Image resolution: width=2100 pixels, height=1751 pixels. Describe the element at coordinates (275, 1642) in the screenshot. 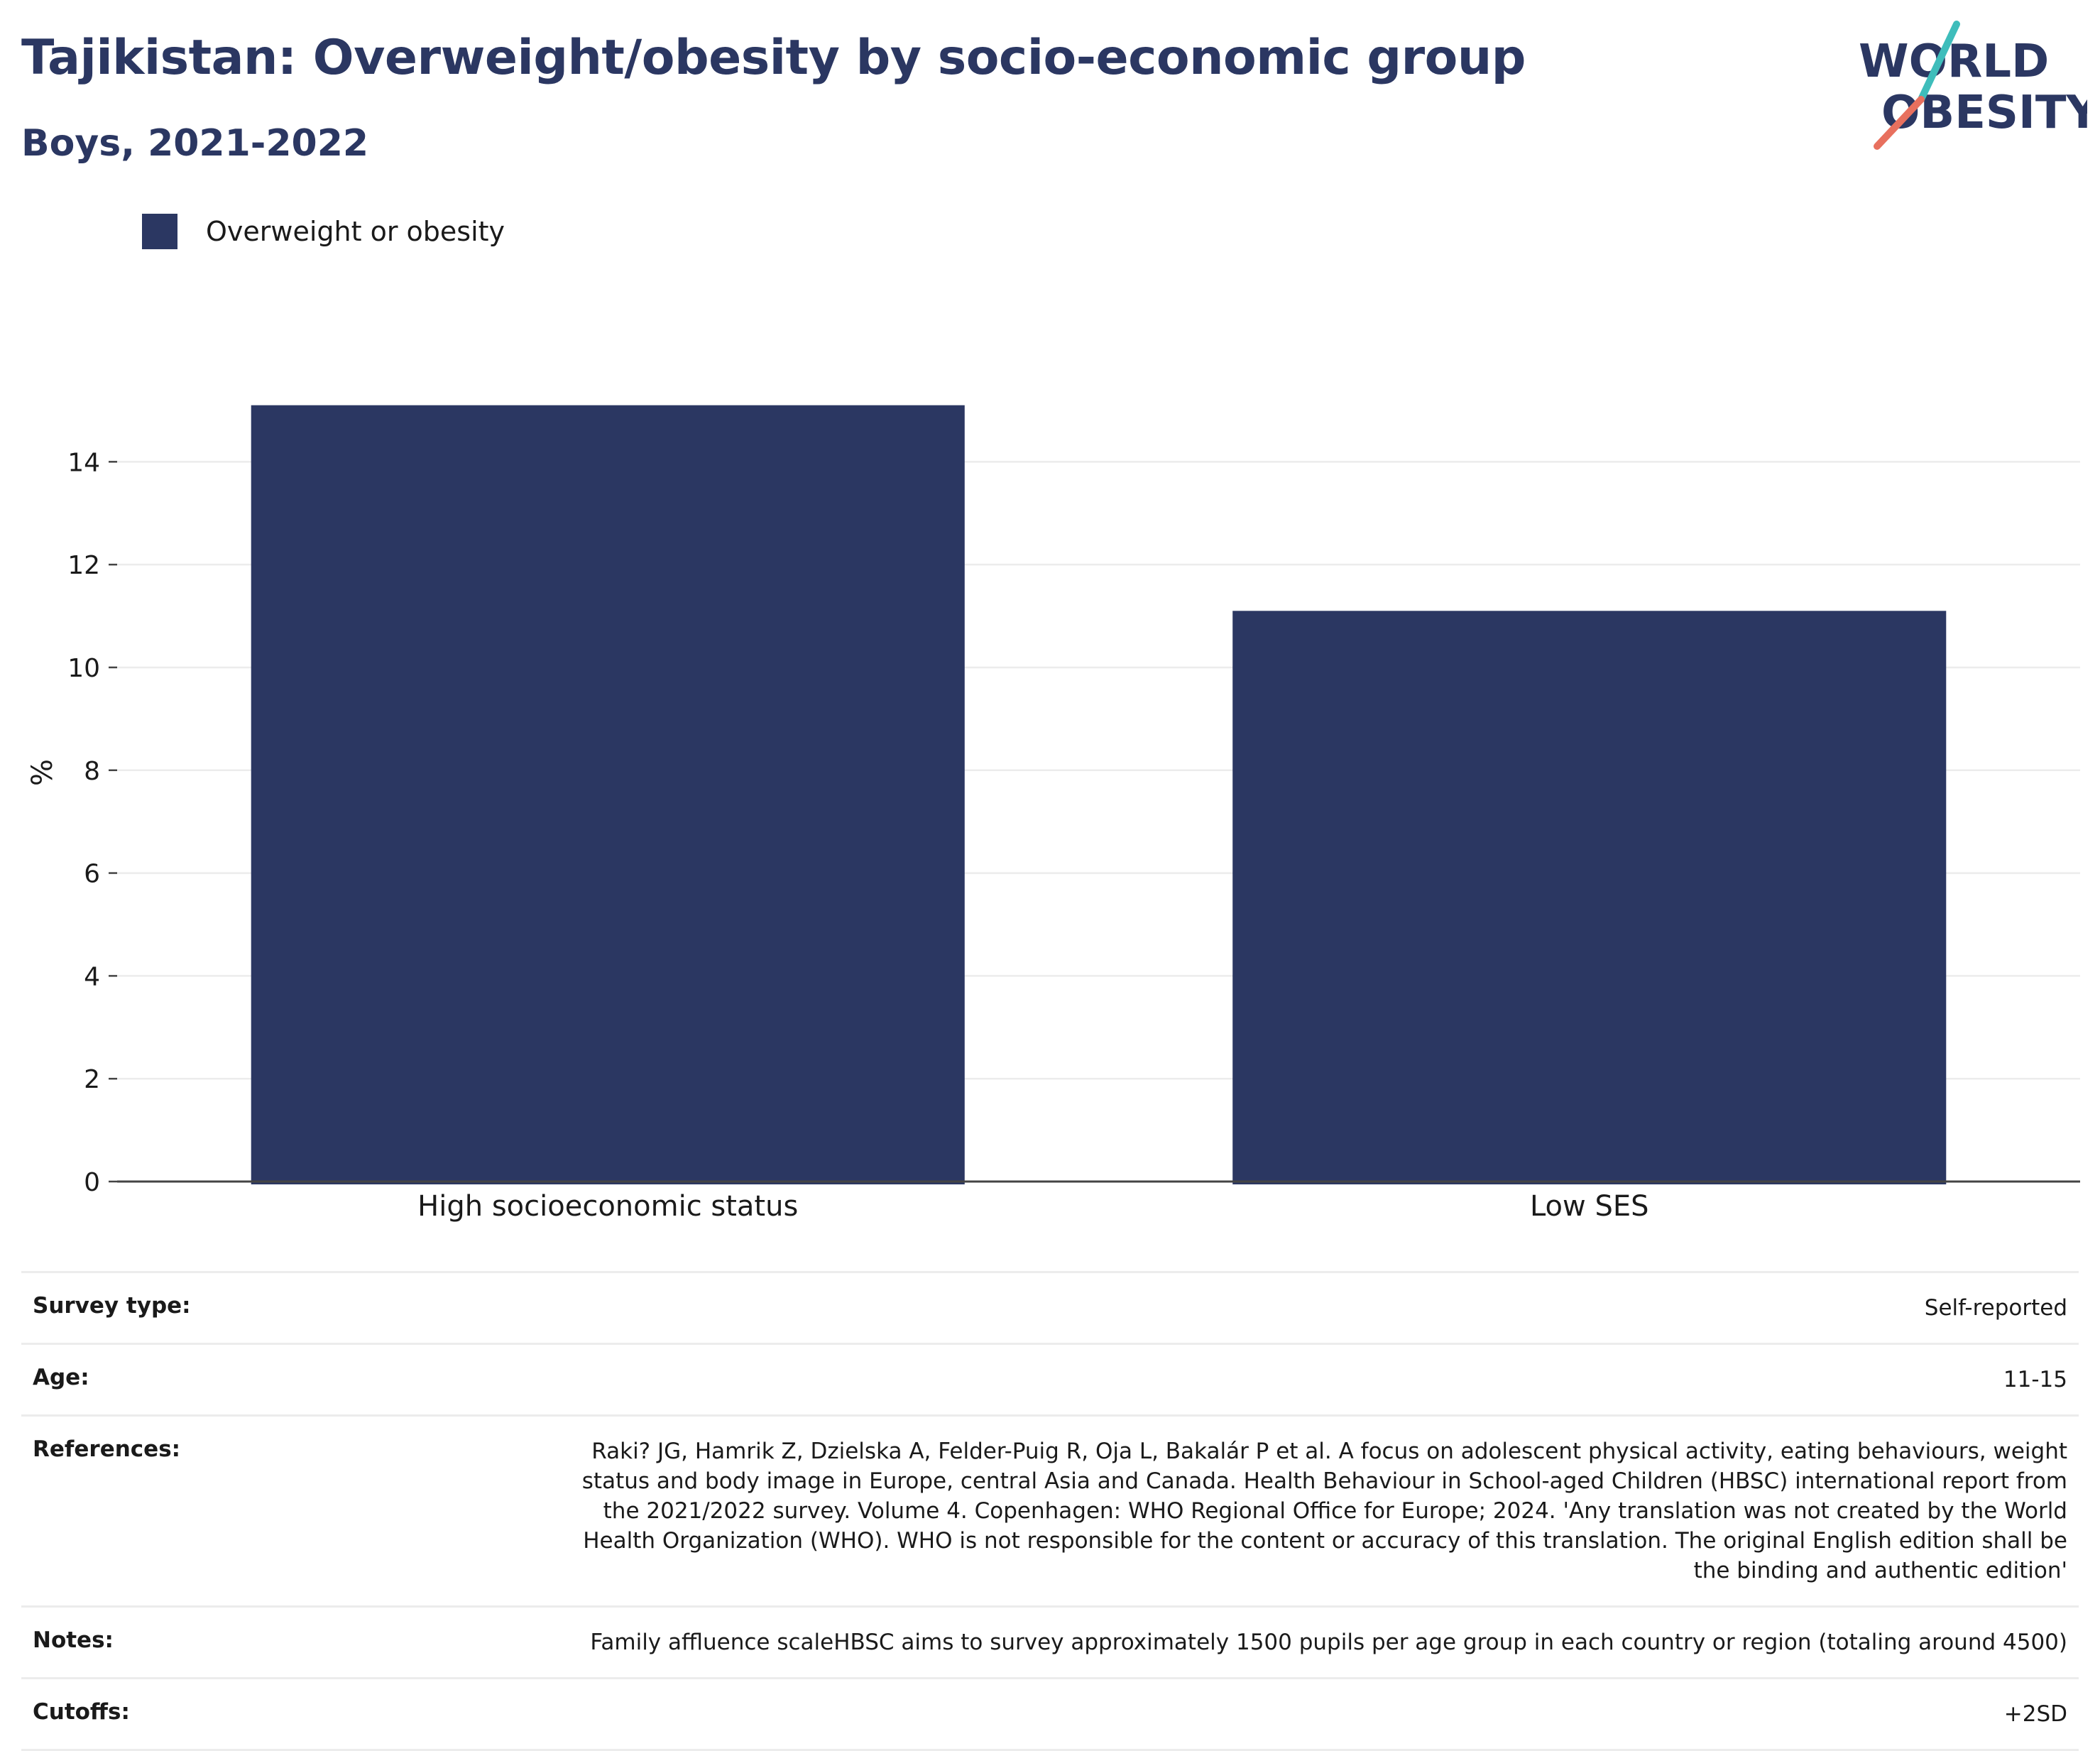

I see `meta-key: Notes:` at that location.